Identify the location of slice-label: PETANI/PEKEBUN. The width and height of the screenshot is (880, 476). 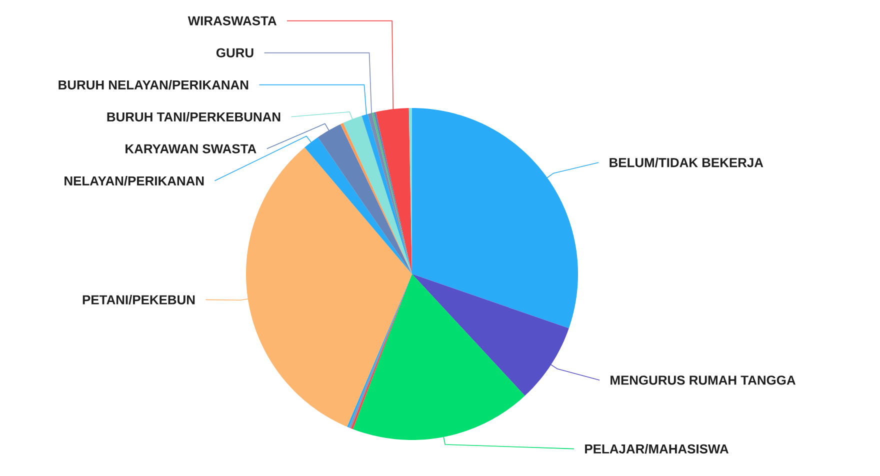
(138, 299).